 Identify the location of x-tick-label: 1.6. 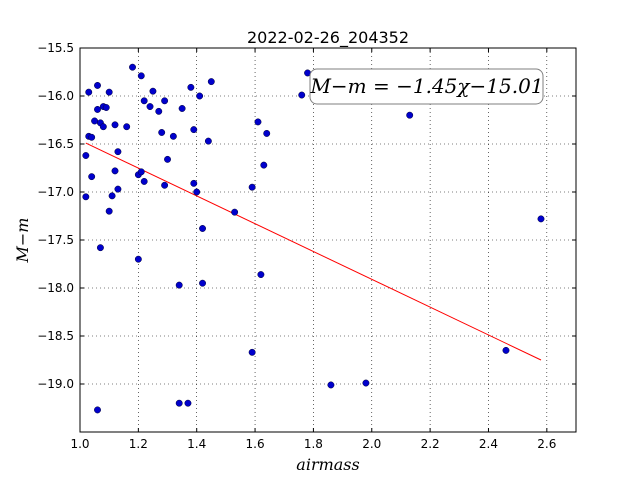
(255, 444).